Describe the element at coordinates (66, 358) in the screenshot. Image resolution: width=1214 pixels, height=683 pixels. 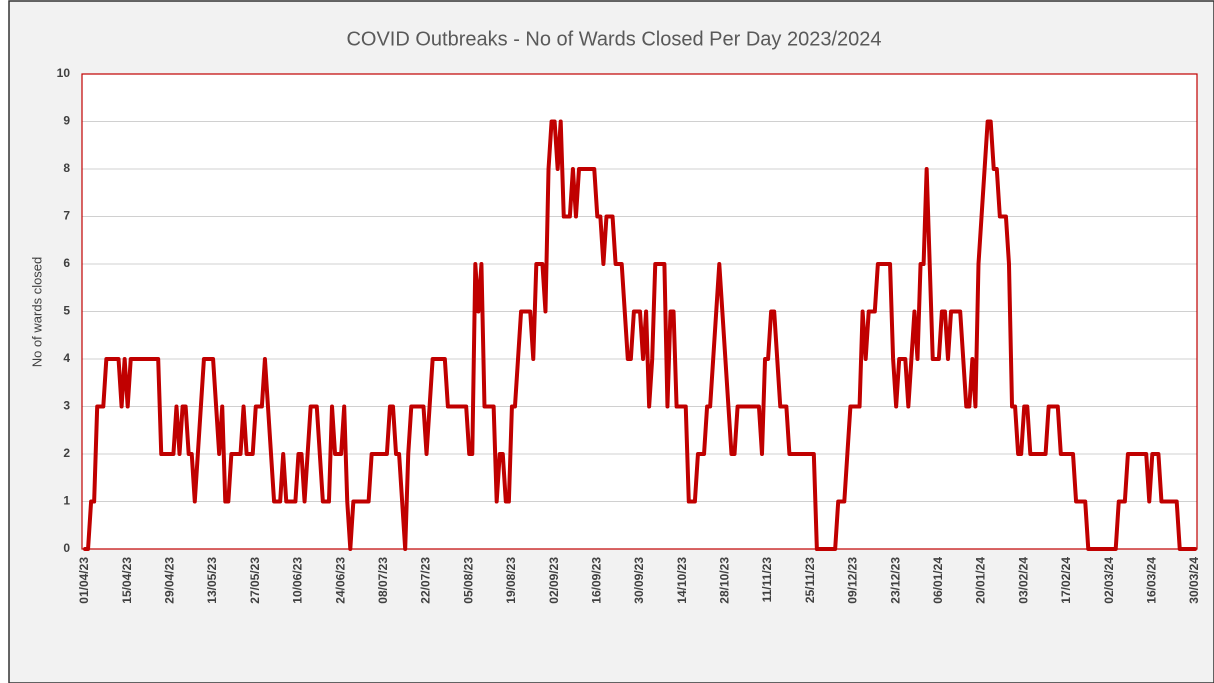
I see `y-tick-label: 4` at that location.